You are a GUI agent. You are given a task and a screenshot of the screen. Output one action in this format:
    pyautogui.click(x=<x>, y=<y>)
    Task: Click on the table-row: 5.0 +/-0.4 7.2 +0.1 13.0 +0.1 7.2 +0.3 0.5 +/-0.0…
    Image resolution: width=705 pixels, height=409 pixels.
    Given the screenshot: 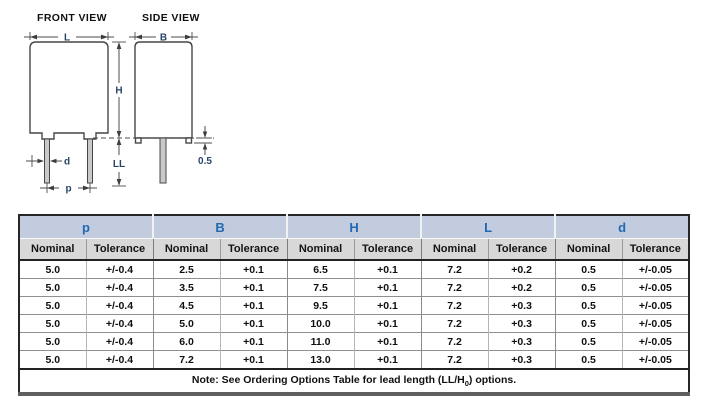 What is the action you would take?
    pyautogui.click(x=354, y=359)
    